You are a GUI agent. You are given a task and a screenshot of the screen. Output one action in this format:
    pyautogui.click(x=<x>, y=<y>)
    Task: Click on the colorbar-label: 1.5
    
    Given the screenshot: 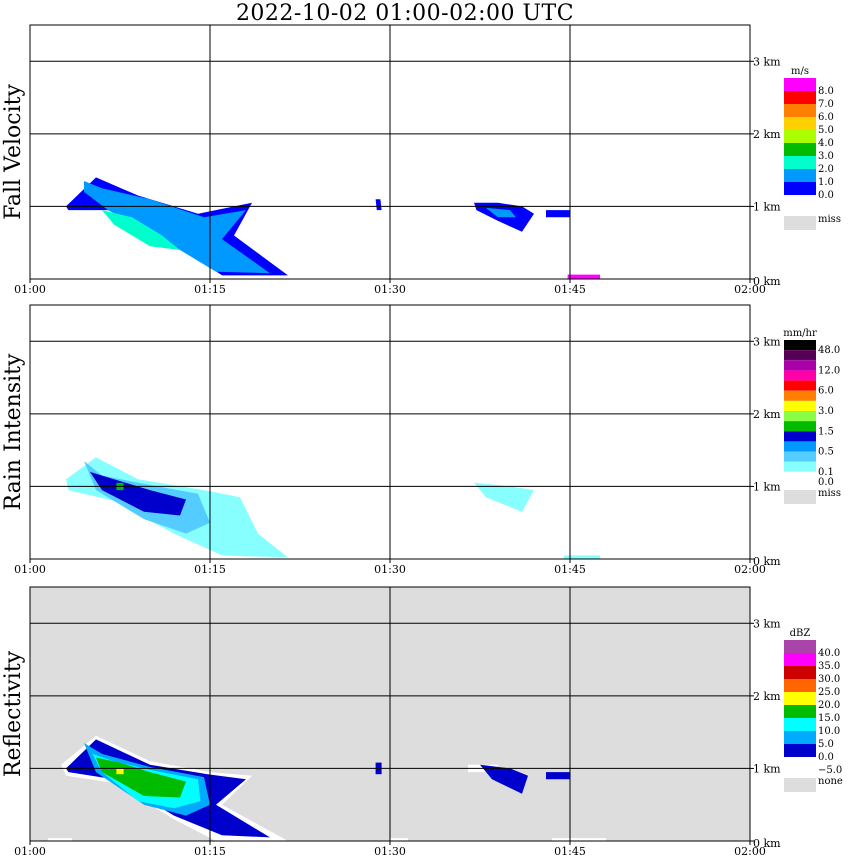 What is the action you would take?
    pyautogui.click(x=826, y=431)
    